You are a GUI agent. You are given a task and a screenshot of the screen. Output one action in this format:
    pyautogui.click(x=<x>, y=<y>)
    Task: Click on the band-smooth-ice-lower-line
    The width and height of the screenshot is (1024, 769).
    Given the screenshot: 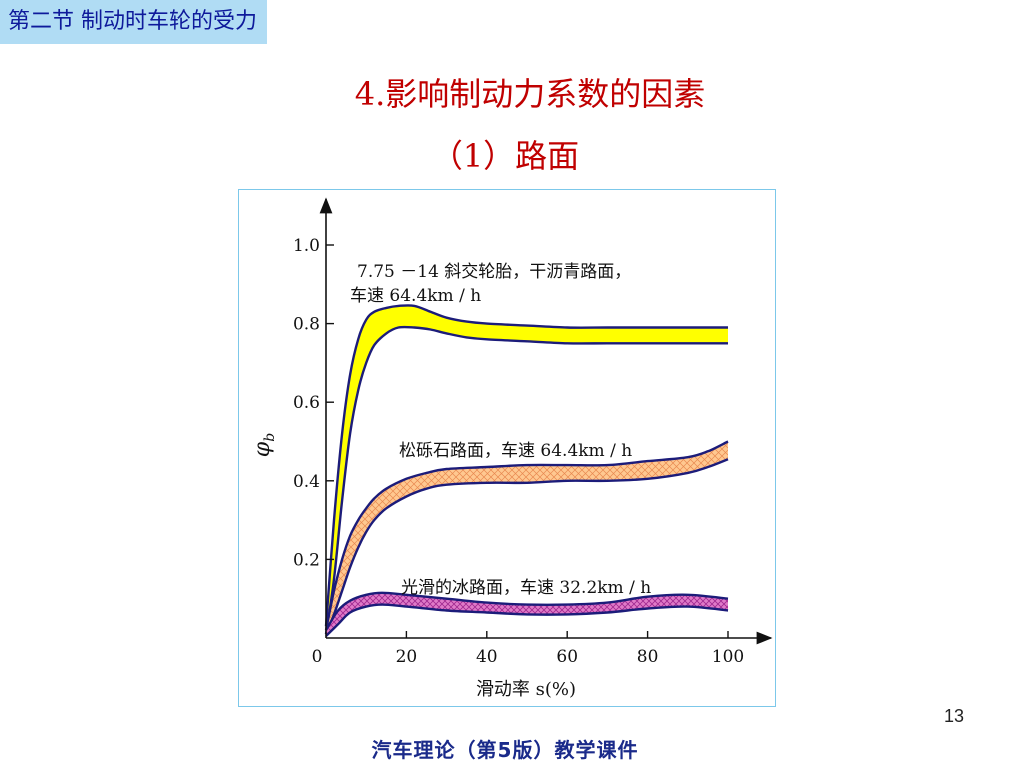 What is the action you would take?
    pyautogui.click(x=527, y=620)
    